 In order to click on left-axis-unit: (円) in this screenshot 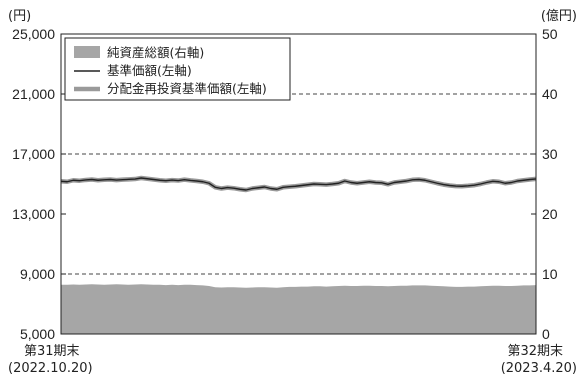, I will do `click(19, 16)`.